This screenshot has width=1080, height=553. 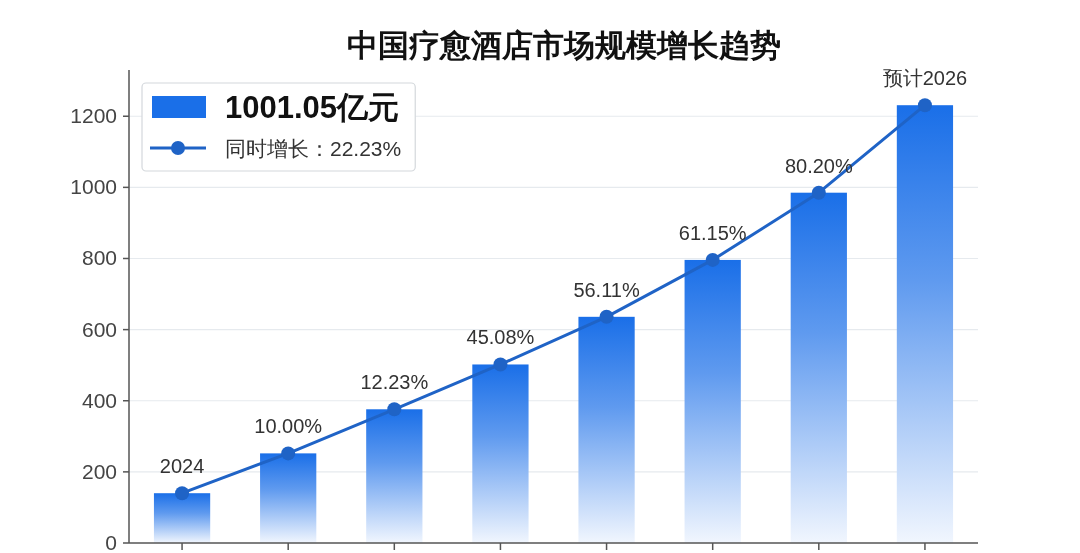 I want to click on annotation: 45.08%, so click(x=500, y=337).